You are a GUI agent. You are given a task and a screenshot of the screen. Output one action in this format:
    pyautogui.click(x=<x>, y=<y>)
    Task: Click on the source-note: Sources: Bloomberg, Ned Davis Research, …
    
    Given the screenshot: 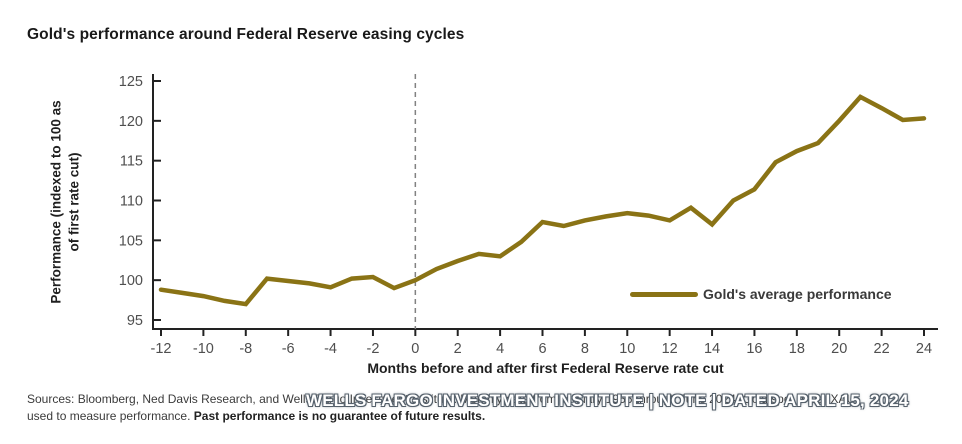 What is the action you would take?
    pyautogui.click(x=494, y=408)
    